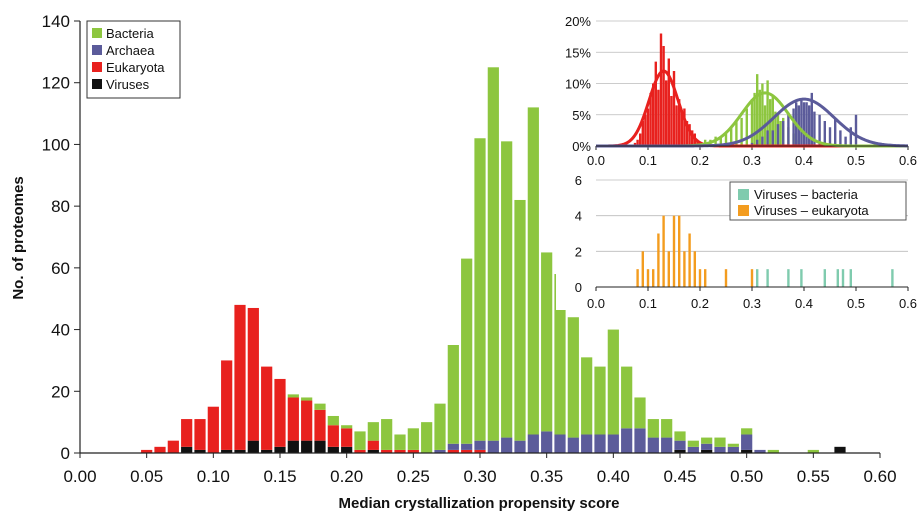  What do you see at coordinates (578, 180) in the screenshot?
I see `y-tick-label: 6` at bounding box center [578, 180].